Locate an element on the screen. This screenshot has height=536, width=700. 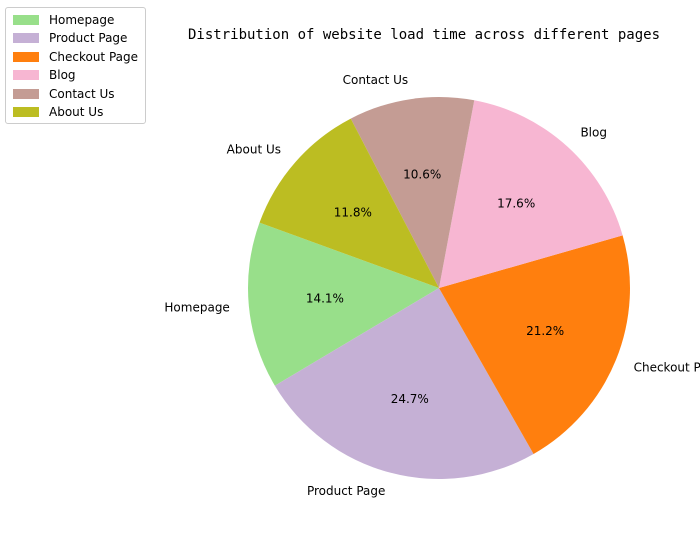
legend-item-checkout-page: Checkout Page is located at coordinates (75, 56).